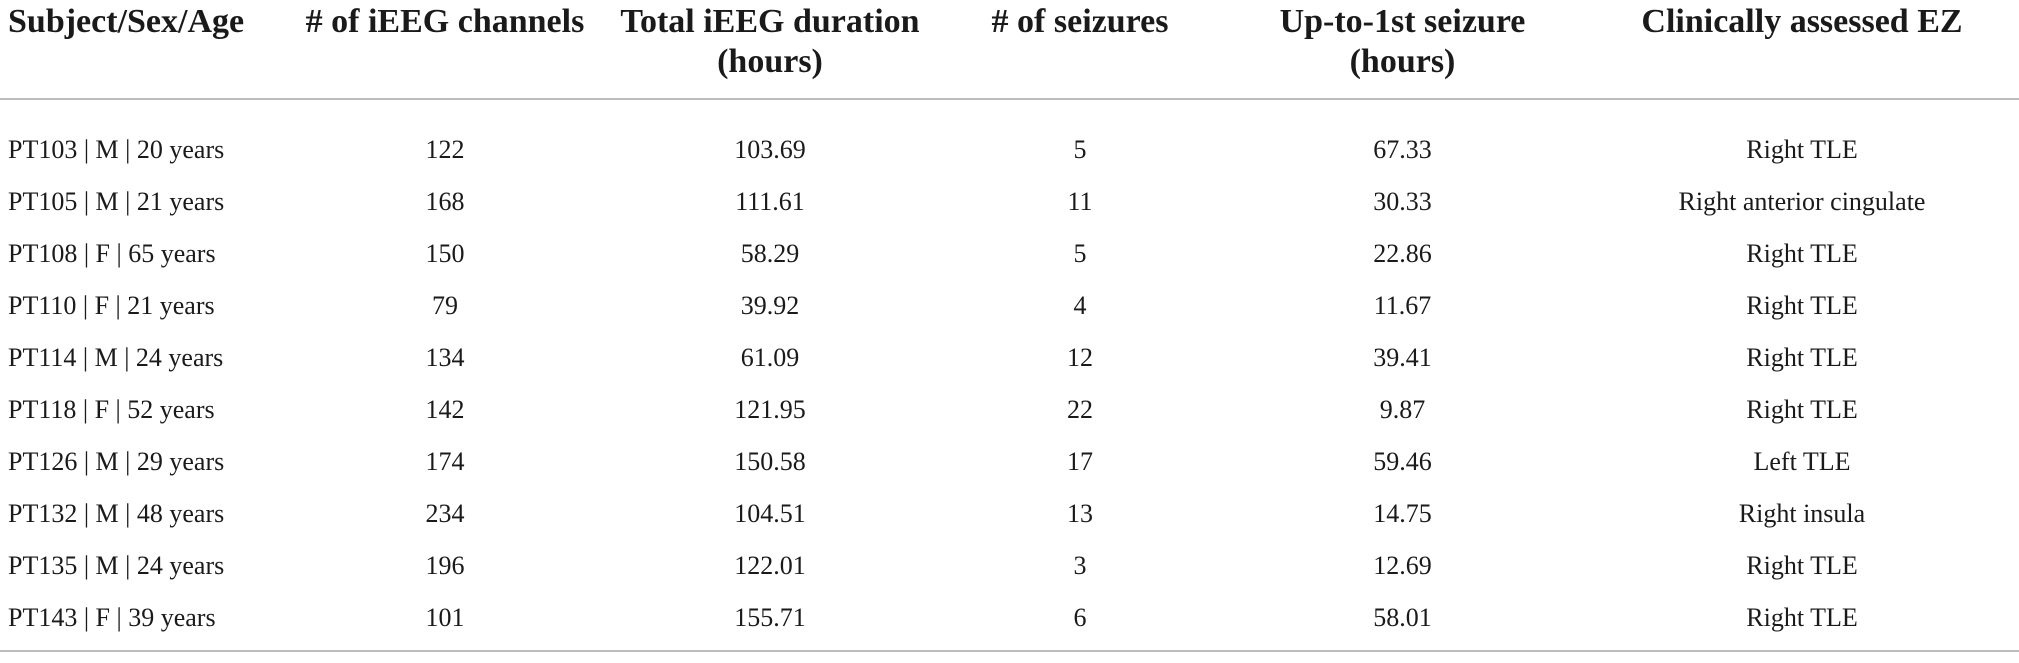 Image resolution: width=2019 pixels, height=663 pixels. Describe the element at coordinates (1080, 513) in the screenshot. I see `cell-seizures: 13` at that location.